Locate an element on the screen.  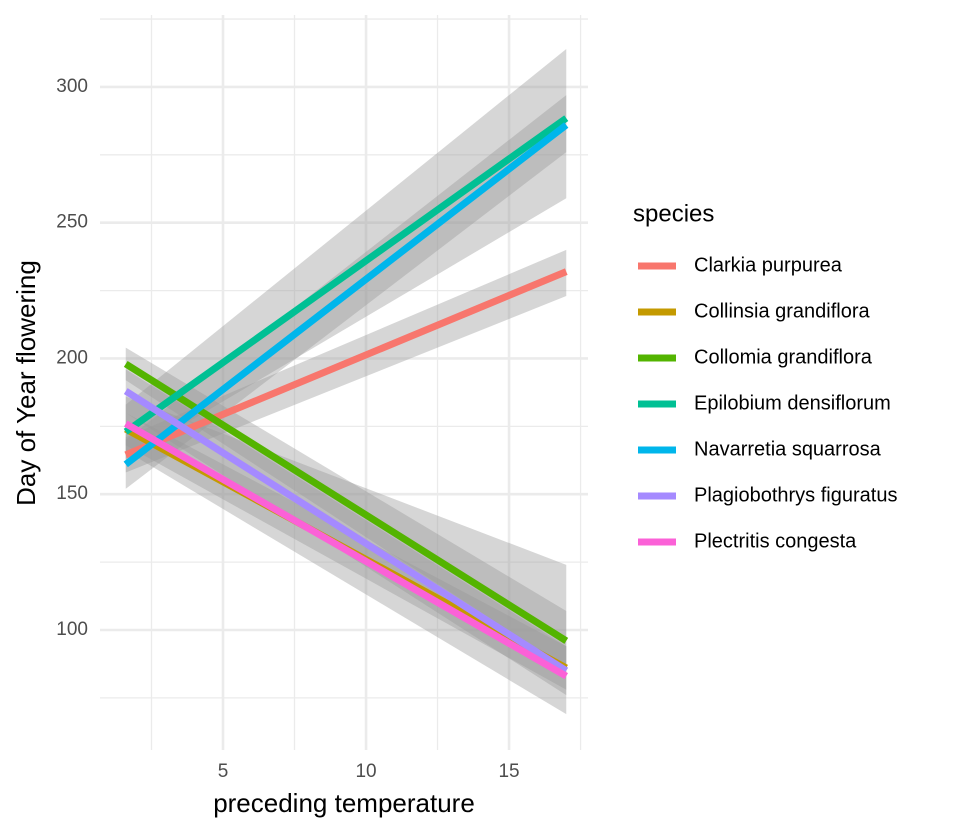
legend-title: species is located at coordinates (673, 213).